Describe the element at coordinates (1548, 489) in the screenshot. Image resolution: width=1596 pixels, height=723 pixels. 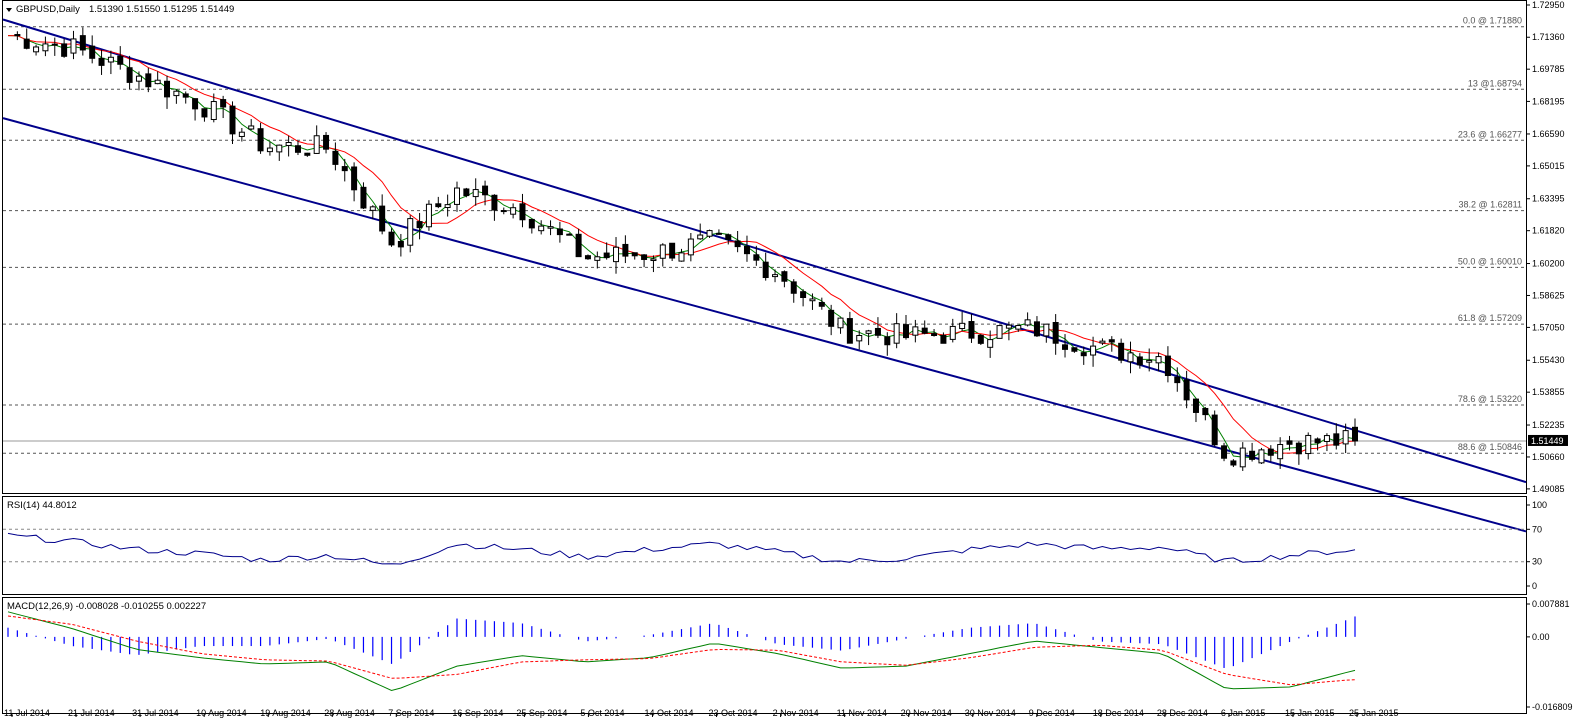
I see `price-tick-label: 1.49085` at that location.